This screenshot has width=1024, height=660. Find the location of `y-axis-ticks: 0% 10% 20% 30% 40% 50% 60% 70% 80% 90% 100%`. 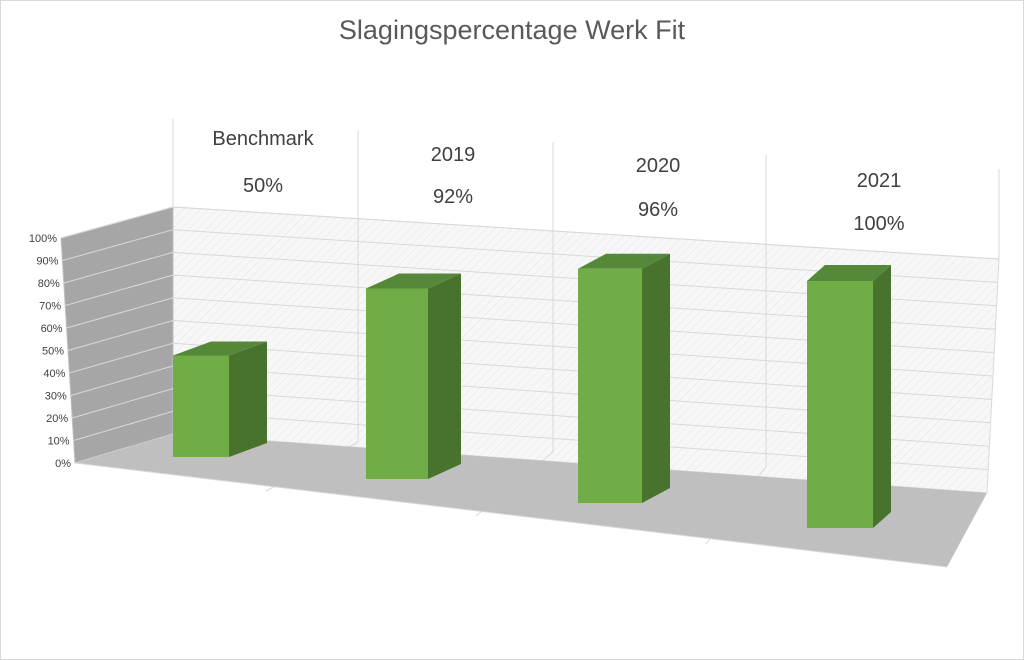

y-axis-ticks: 0% 10% 20% 30% 40% 50% 60% 70% 80% 90% 100% is located at coordinates (50, 351).